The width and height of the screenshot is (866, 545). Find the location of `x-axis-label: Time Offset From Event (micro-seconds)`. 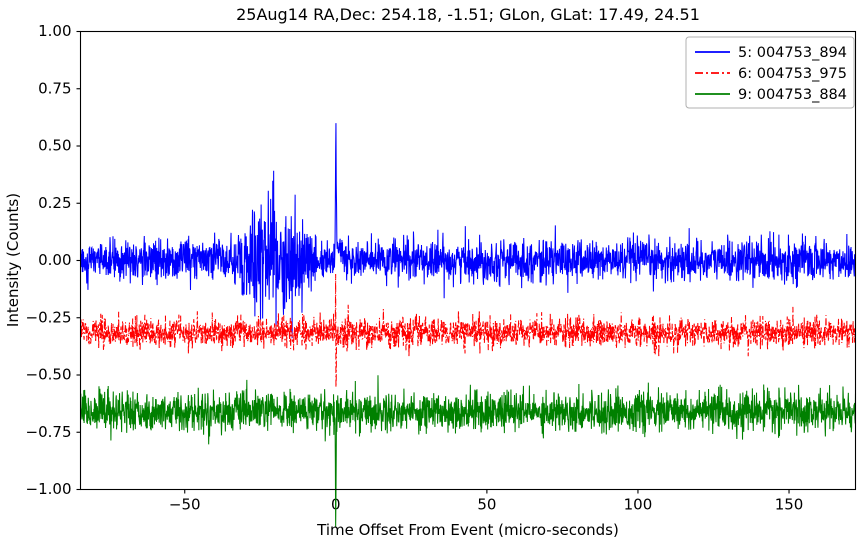

x-axis-label: Time Offset From Event (micro-seconds) is located at coordinates (467, 530).